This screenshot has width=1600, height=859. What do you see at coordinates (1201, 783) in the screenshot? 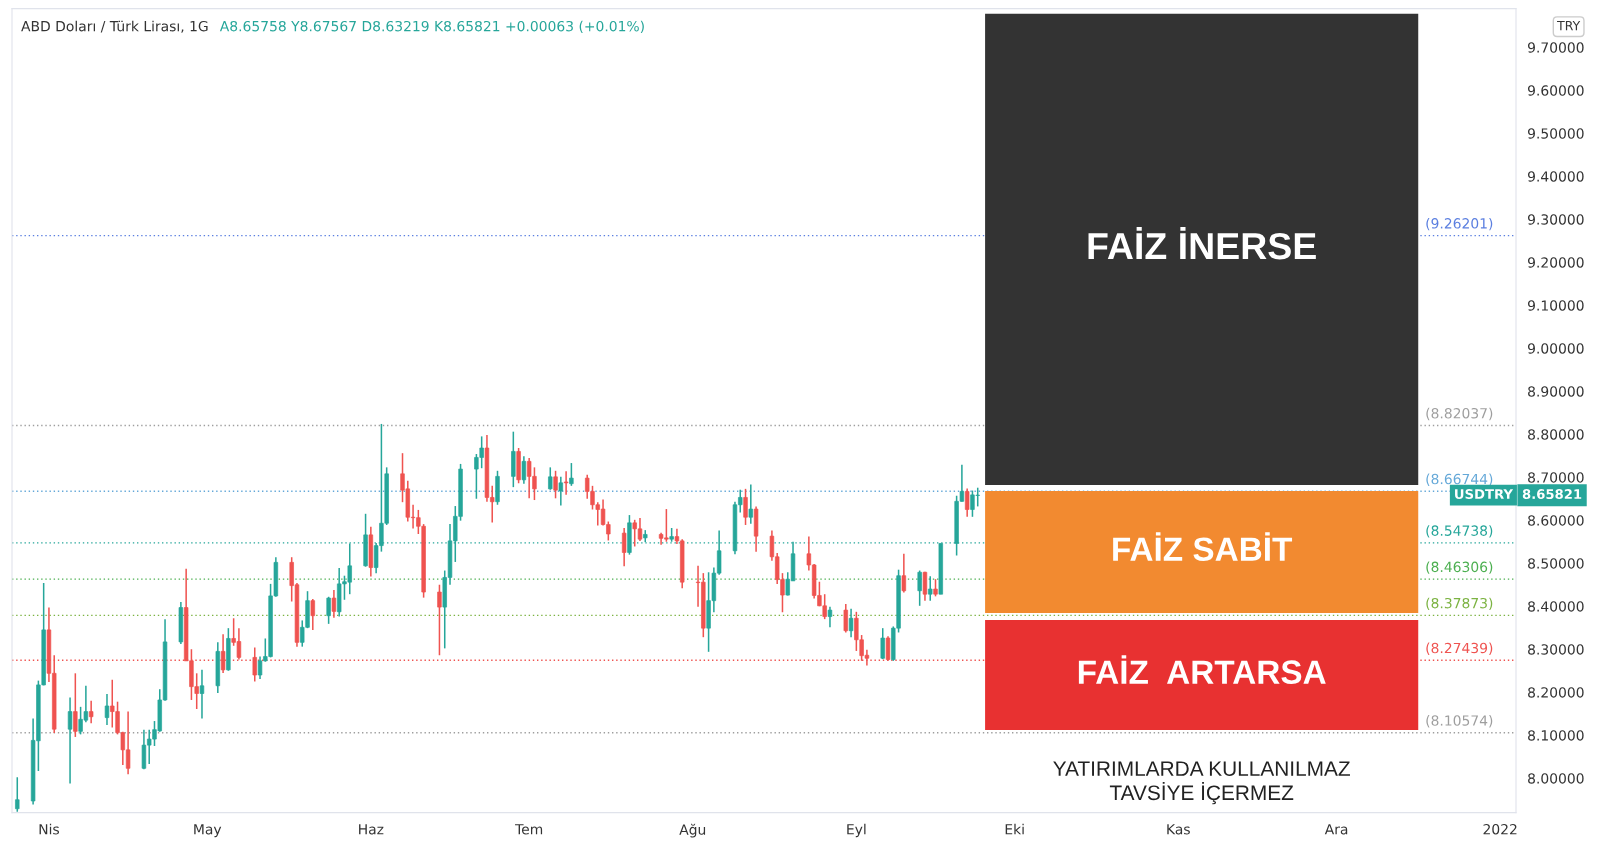
I see `annotation: YATIRIMLARDA KULLANILMAZ TAVSİYE İÇERMEZ` at bounding box center [1201, 783].